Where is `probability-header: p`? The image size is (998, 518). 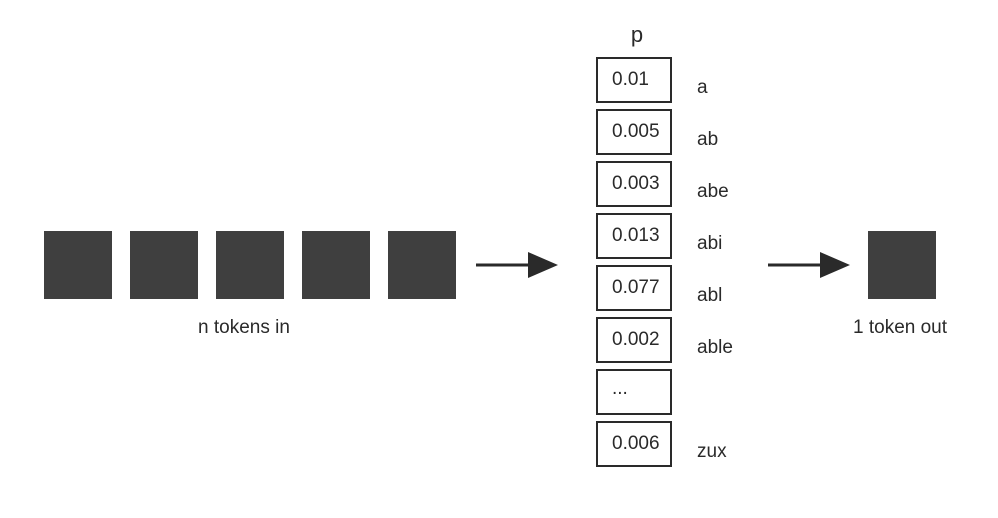 probability-header: p is located at coordinates (637, 34).